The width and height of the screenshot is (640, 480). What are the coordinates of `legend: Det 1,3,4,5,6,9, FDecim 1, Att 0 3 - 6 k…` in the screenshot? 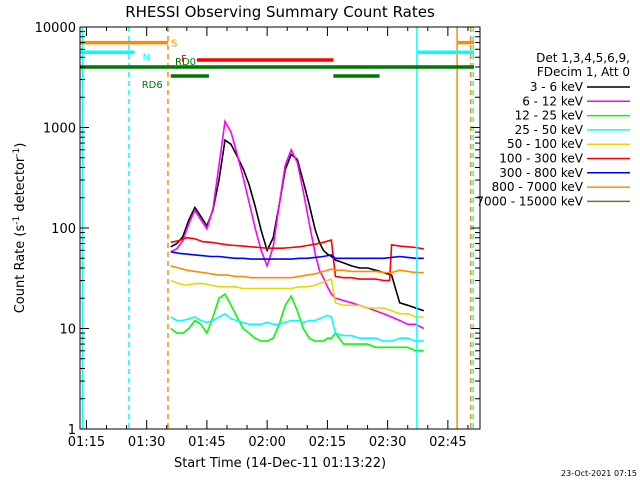 It's located at (553, 129).